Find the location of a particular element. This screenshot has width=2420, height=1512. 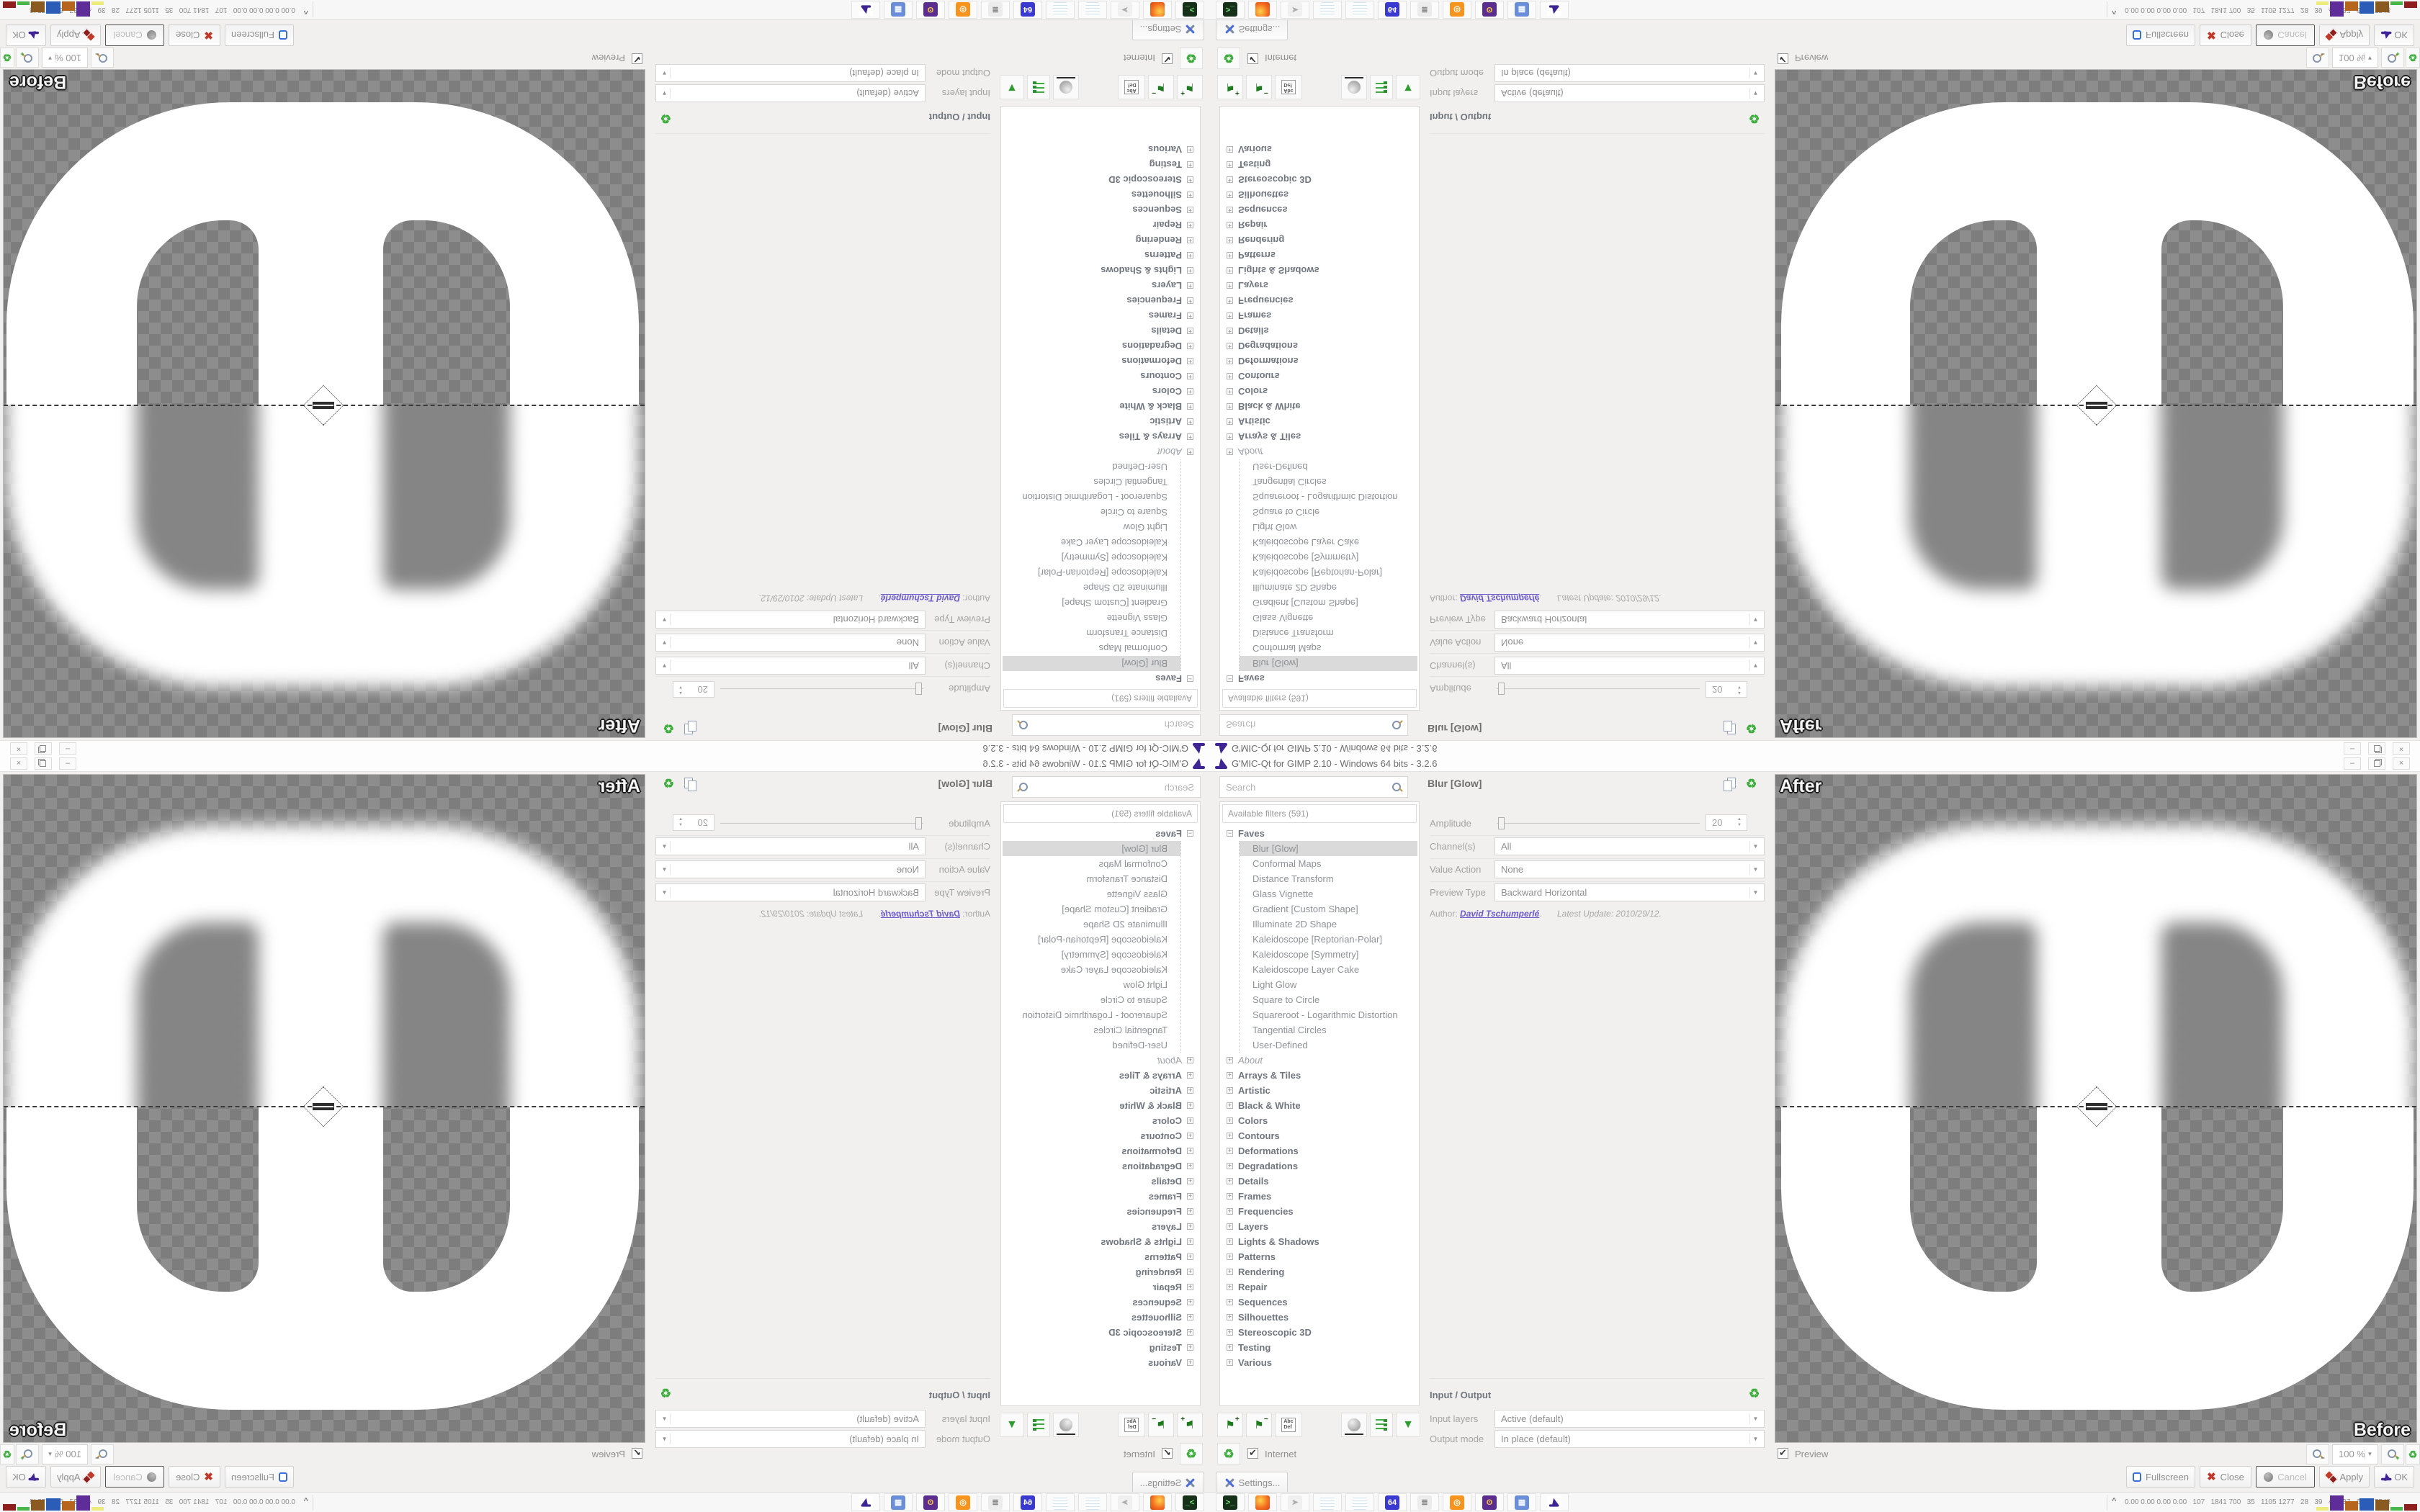

apply-button: Apply is located at coordinates (75, 35).